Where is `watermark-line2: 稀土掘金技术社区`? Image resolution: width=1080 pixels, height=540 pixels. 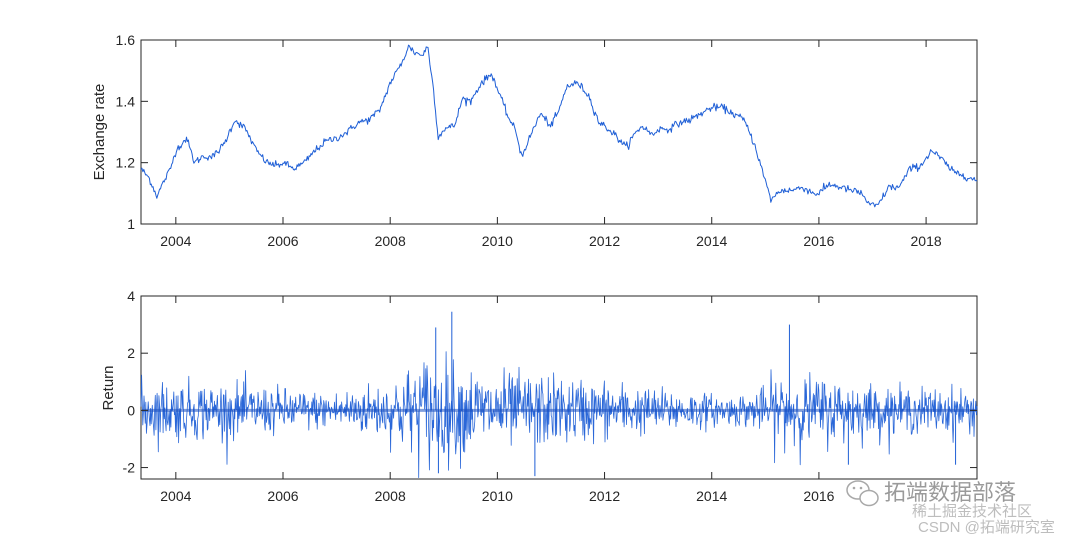
watermark-line2: 稀土掘金技术社区 is located at coordinates (972, 511).